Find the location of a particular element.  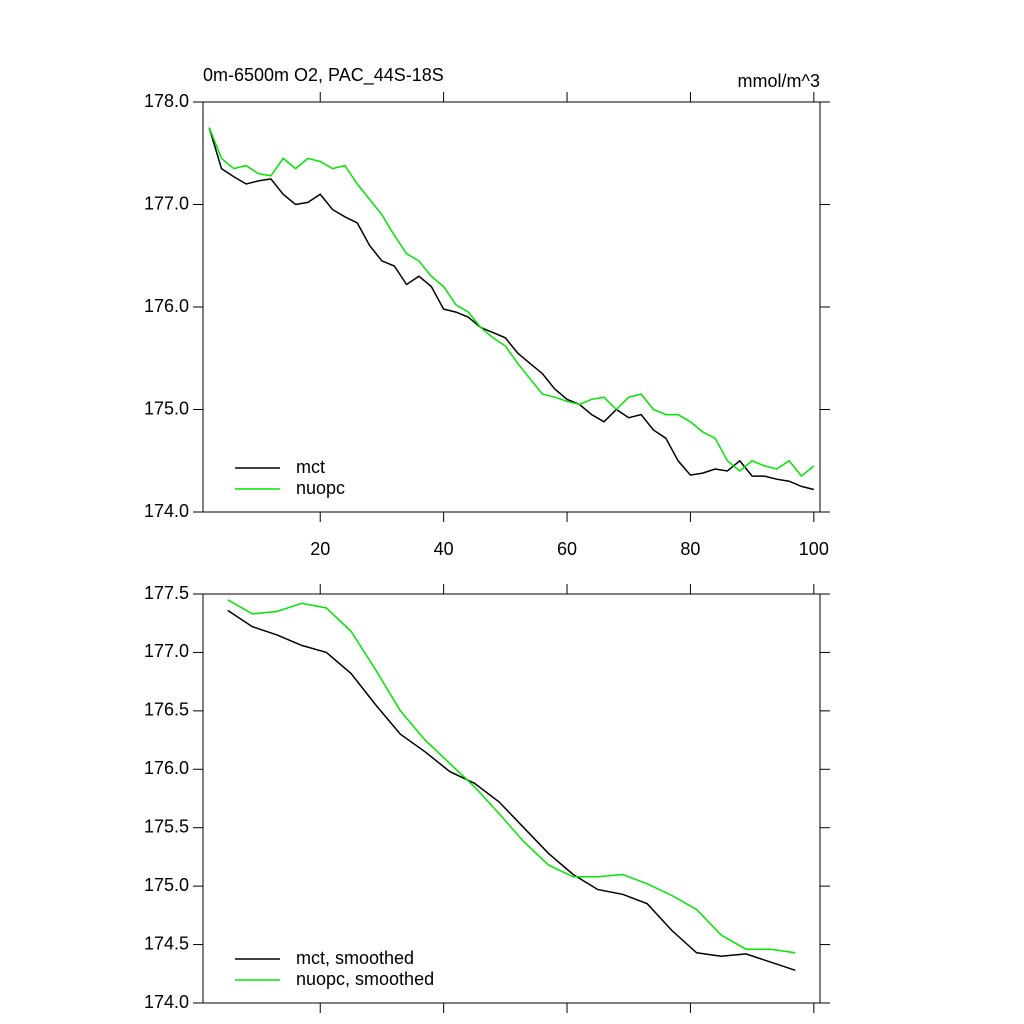

x-tick-label: 80 is located at coordinates (690, 549).